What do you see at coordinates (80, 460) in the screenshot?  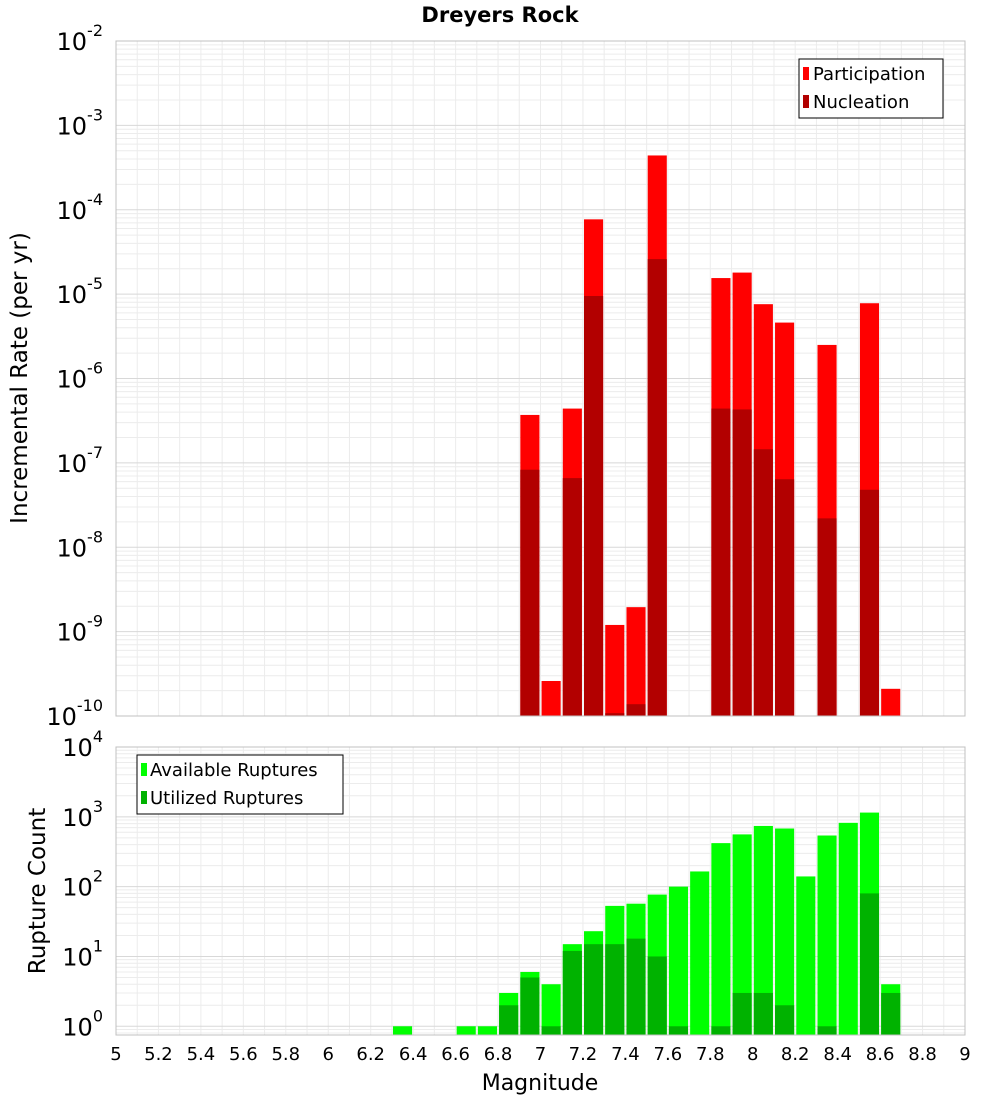 I see `rate-y-tick-label: 10⁻⁷` at bounding box center [80, 460].